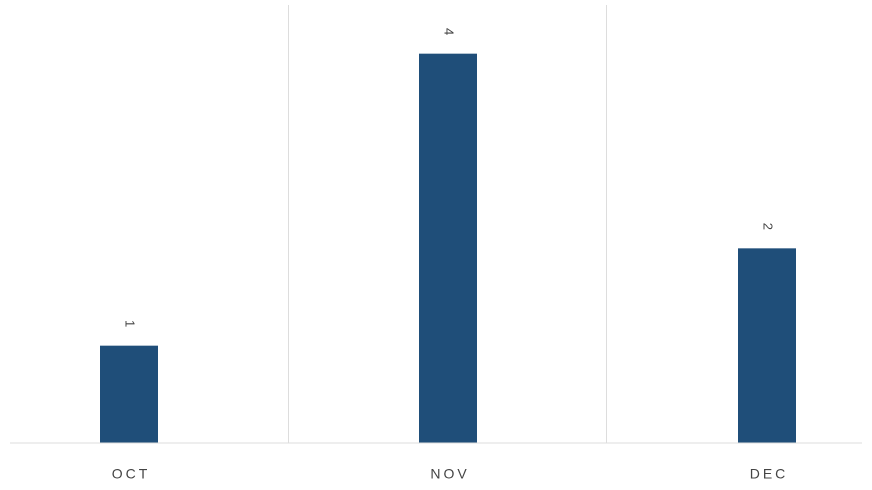 The height and width of the screenshot is (490, 872). What do you see at coordinates (449, 31) in the screenshot?
I see `data-label: 4` at bounding box center [449, 31].